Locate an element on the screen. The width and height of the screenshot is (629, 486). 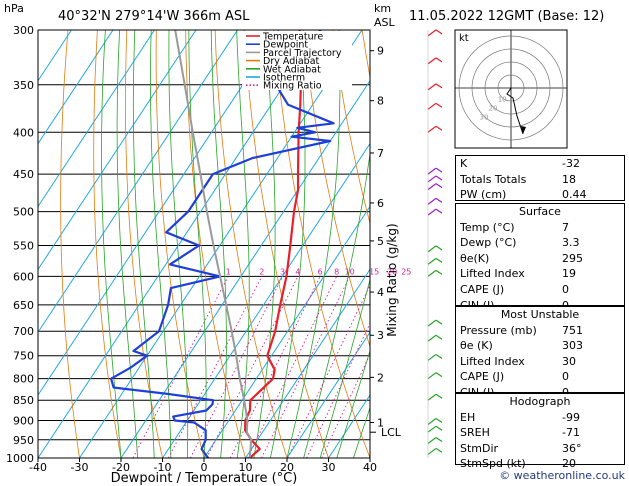
dry-adiabat-line is located at coordinates (286, 244).